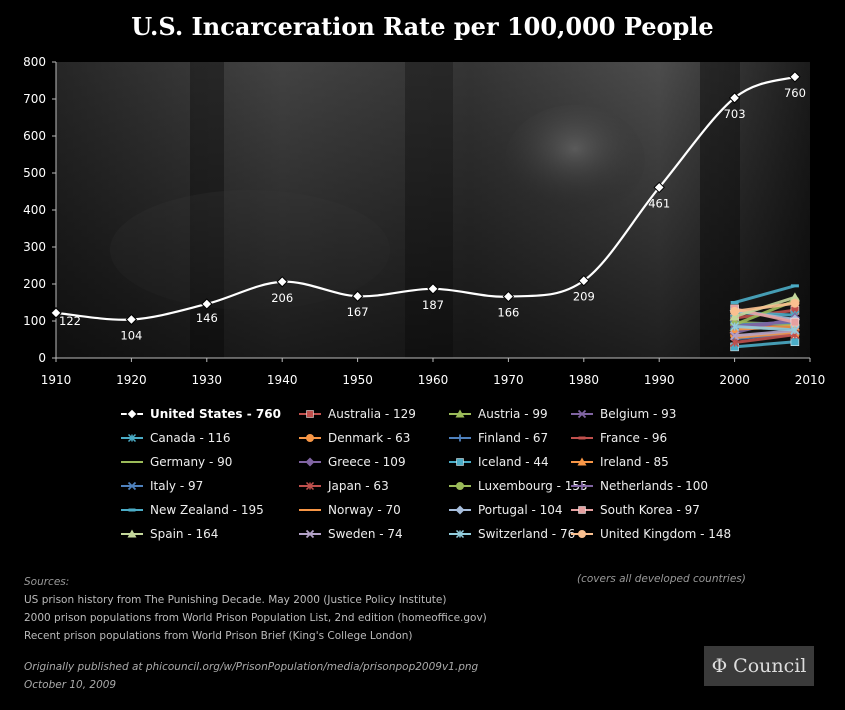 This screenshot has height=710, width=845. I want to click on legend-label: United States - 760, so click(215, 414).